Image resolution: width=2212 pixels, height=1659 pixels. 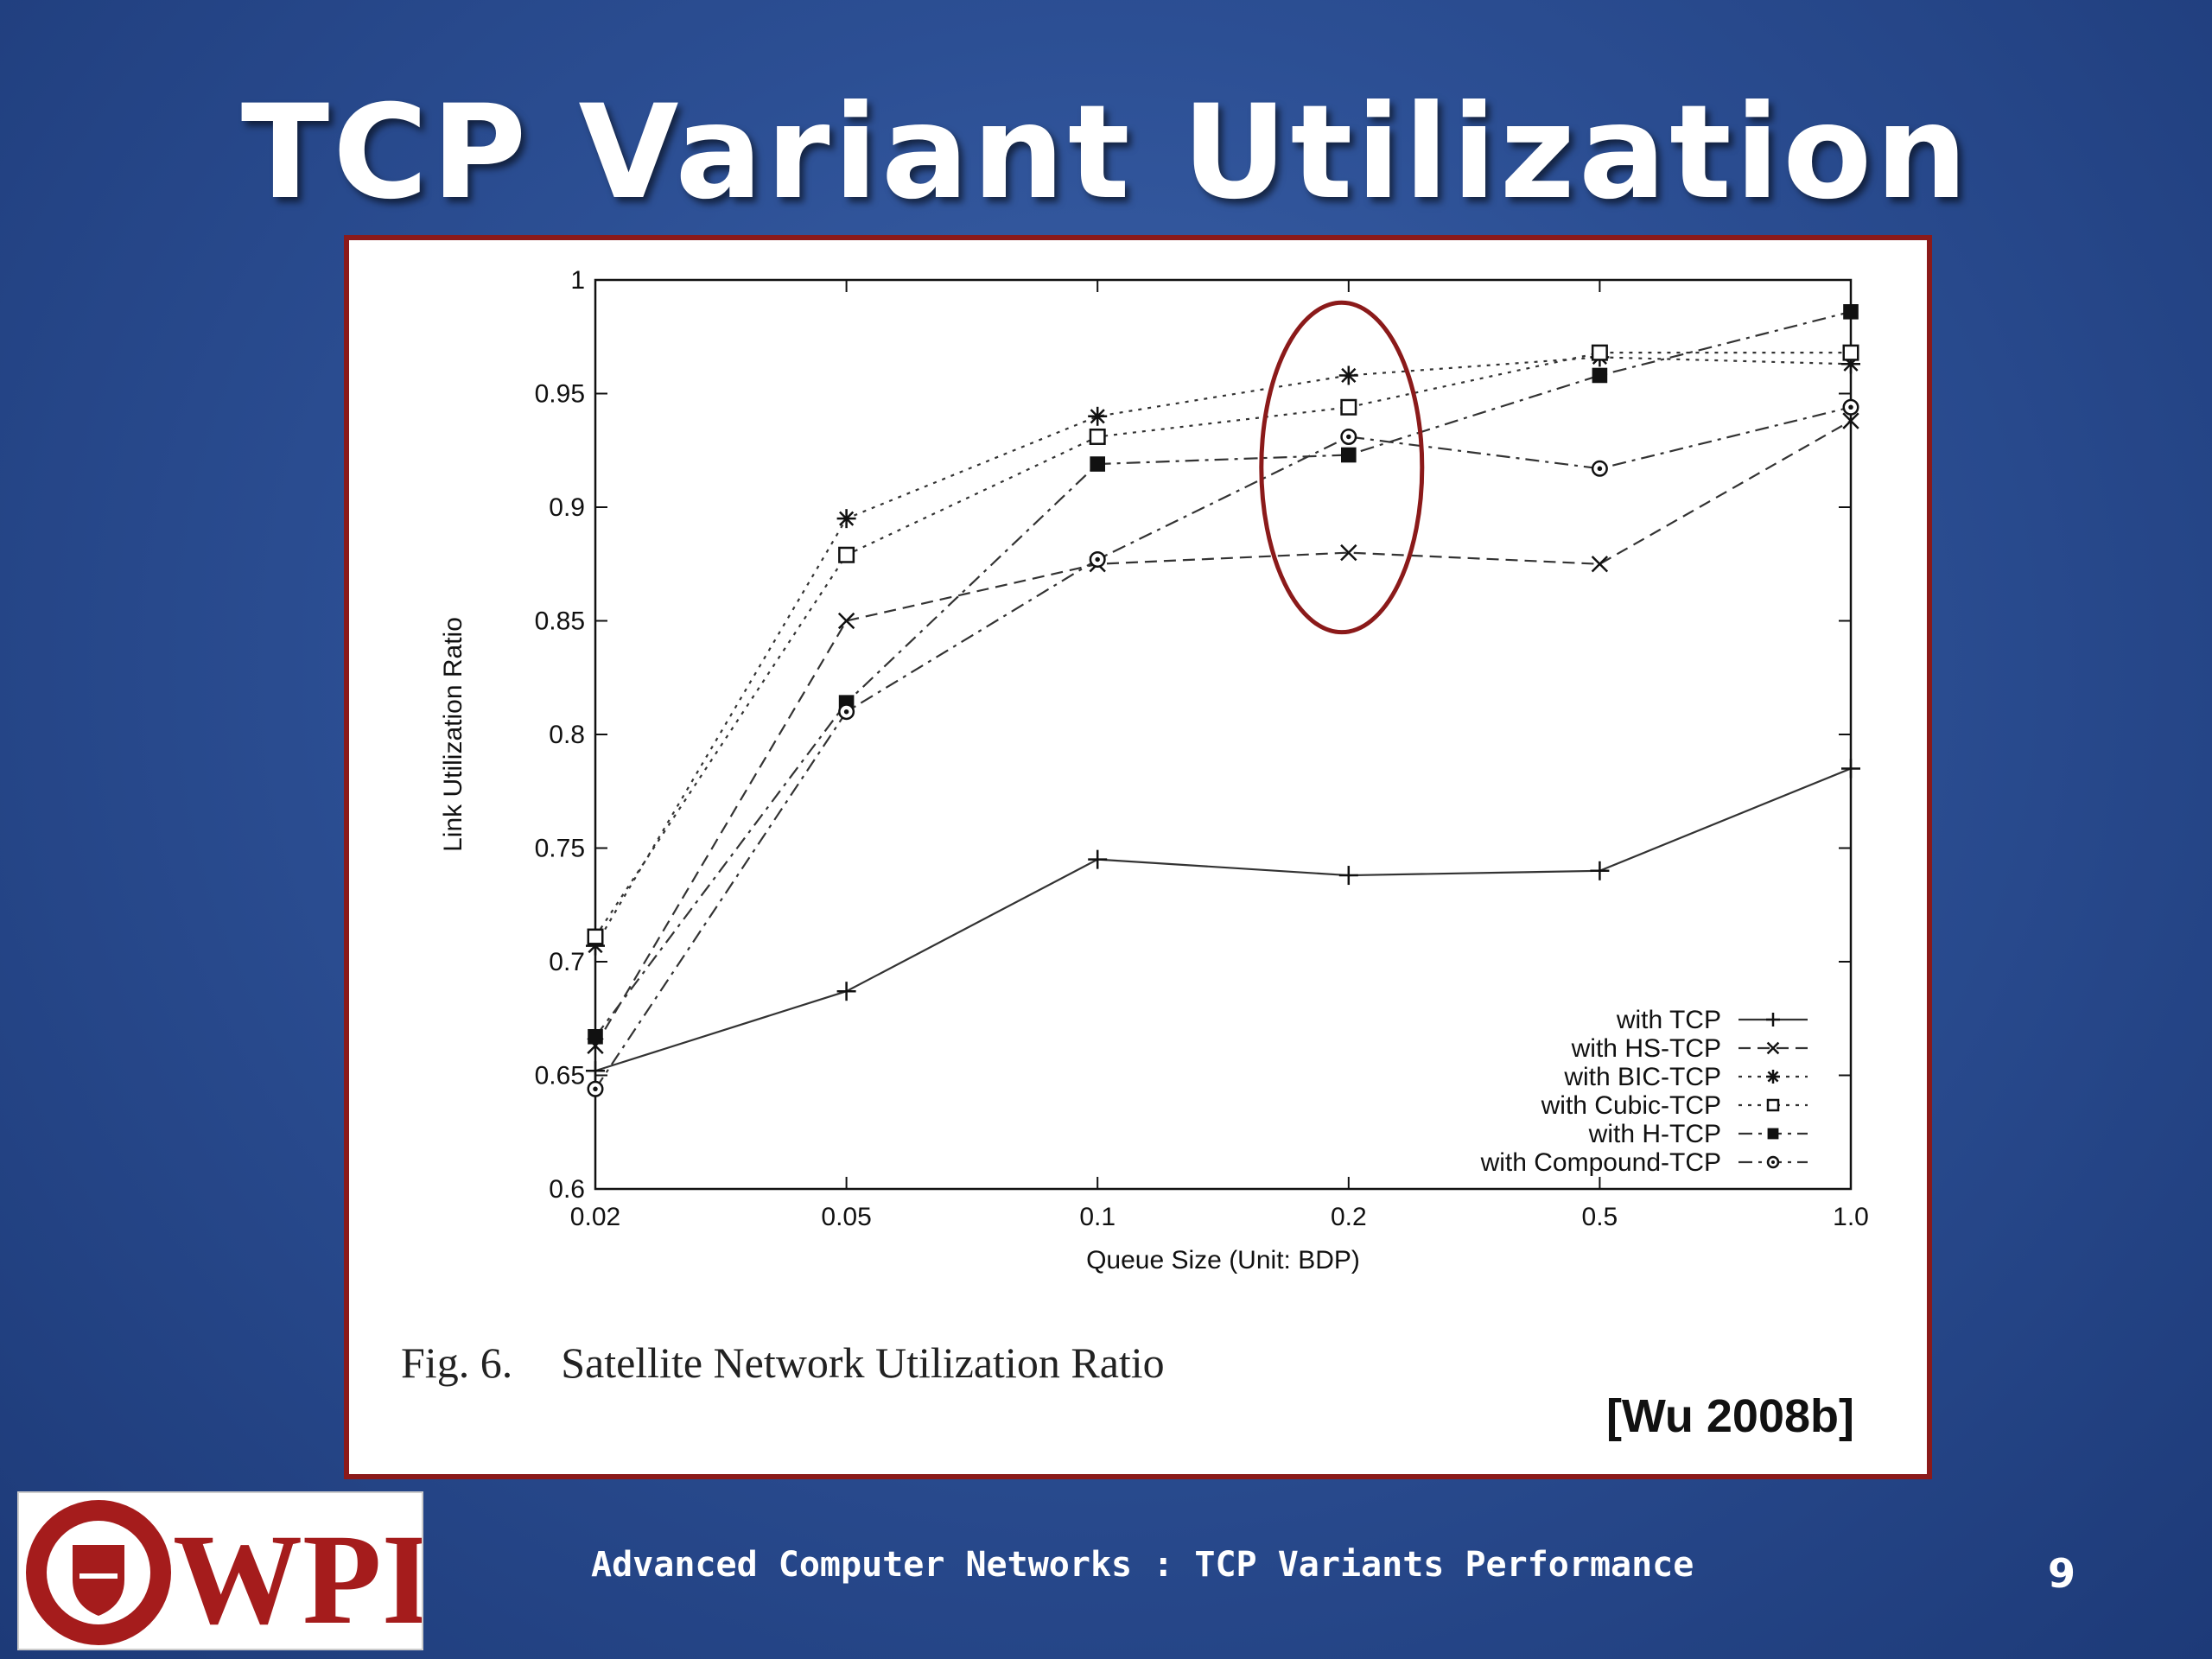 What do you see at coordinates (1600, 1162) in the screenshot?
I see `legend-label: with Compound-TCP` at bounding box center [1600, 1162].